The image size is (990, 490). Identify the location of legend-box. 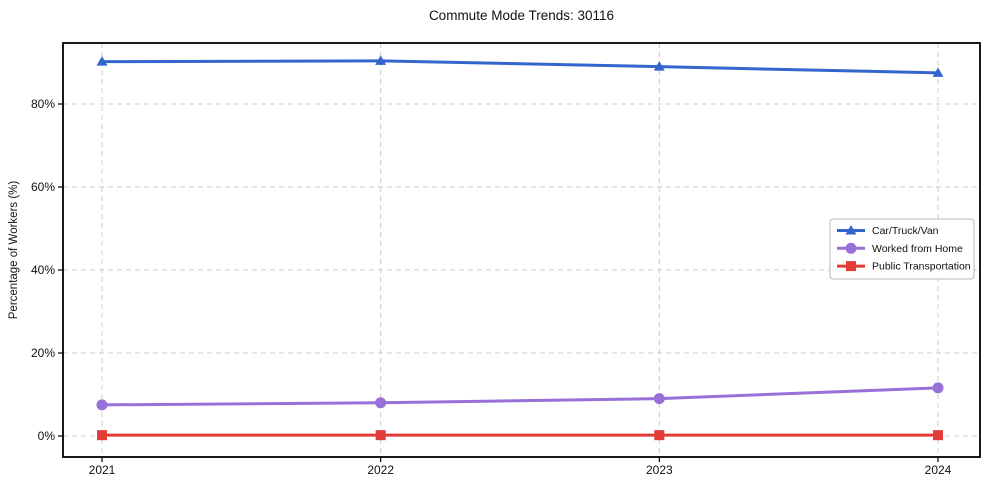
(902, 249).